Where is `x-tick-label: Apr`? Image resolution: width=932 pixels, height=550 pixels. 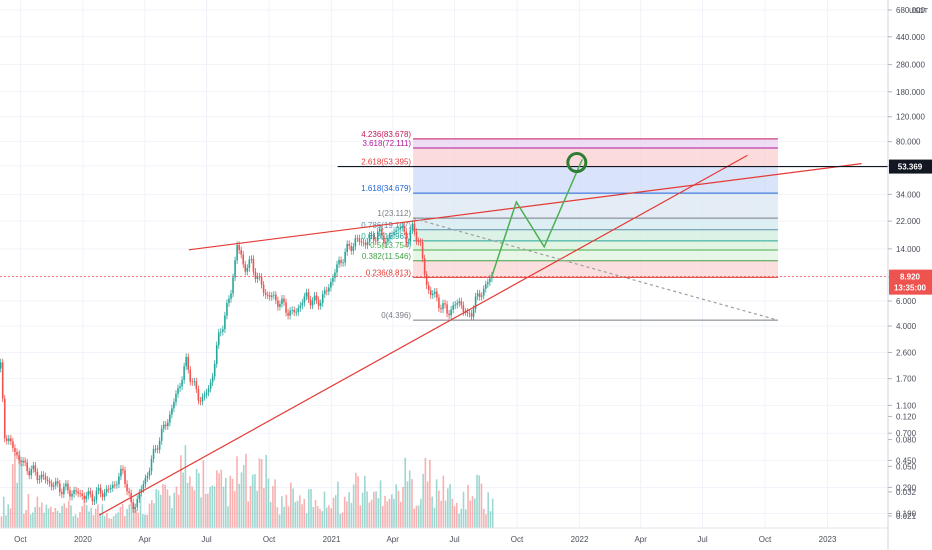
x-tick-label: Apr is located at coordinates (640, 539).